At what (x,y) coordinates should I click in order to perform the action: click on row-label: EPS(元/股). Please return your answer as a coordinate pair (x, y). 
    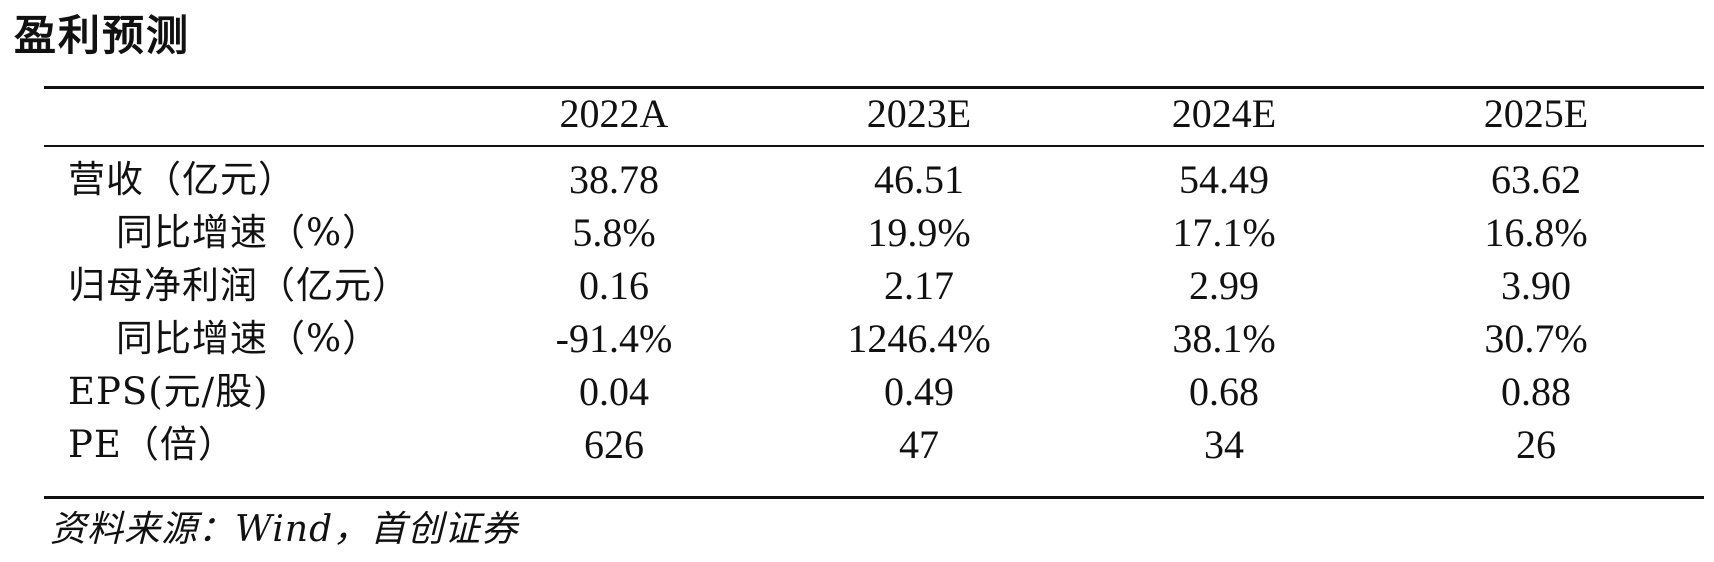
    Looking at the image, I should click on (168, 391).